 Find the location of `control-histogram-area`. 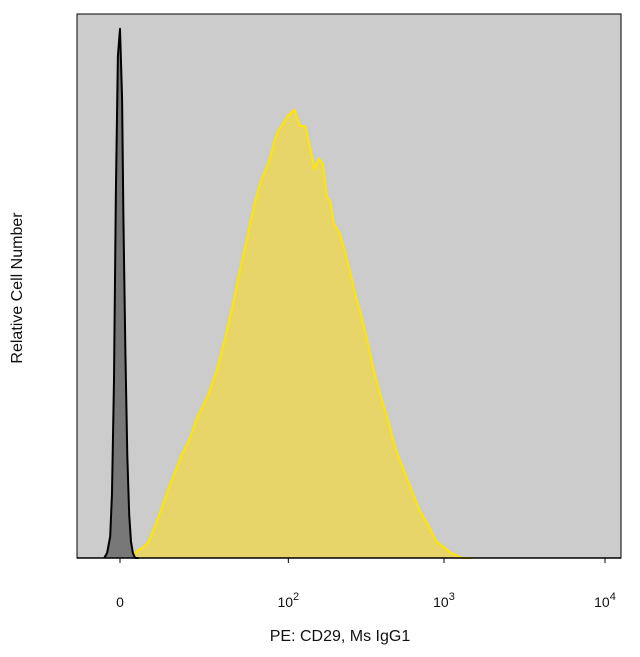

control-histogram-area is located at coordinates (121, 293).